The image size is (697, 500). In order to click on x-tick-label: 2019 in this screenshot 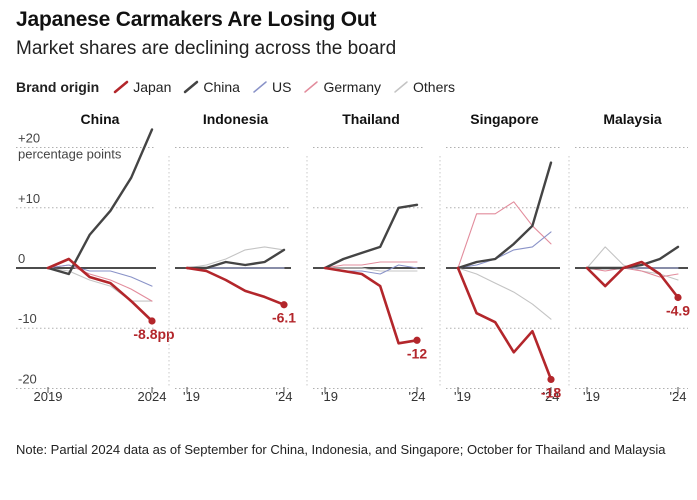, I will do `click(48, 396)`.